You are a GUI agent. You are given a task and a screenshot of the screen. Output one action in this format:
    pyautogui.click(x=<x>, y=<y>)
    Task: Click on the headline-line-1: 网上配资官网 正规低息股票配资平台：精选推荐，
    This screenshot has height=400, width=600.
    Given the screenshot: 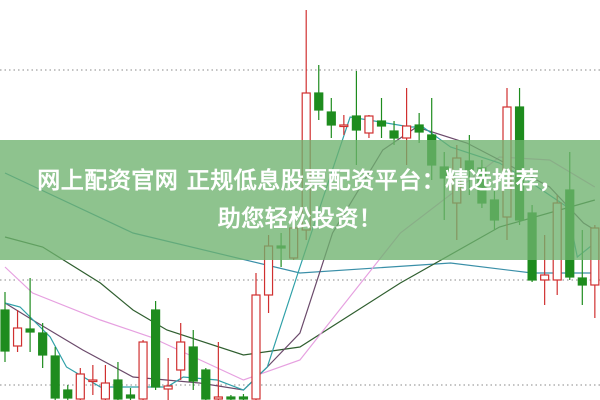 What is the action you would take?
    pyautogui.click(x=300, y=181)
    